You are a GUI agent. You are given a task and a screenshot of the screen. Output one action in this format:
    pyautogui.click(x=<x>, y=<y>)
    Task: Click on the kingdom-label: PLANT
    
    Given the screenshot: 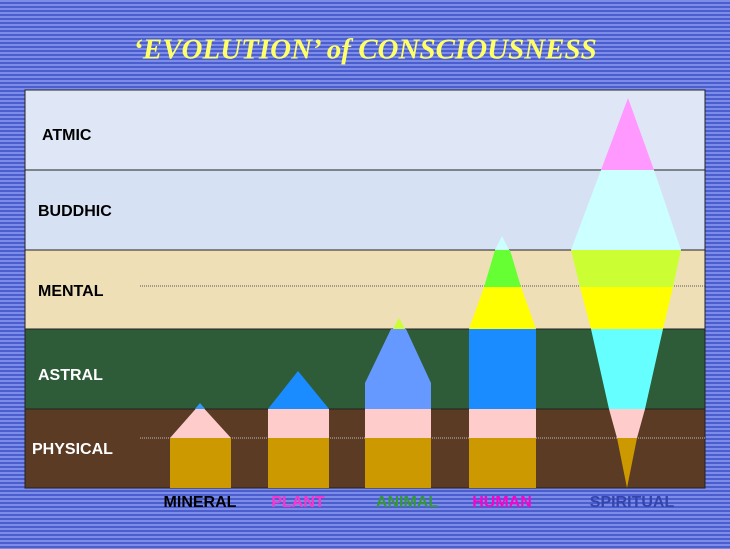 What is the action you would take?
    pyautogui.click(x=298, y=502)
    